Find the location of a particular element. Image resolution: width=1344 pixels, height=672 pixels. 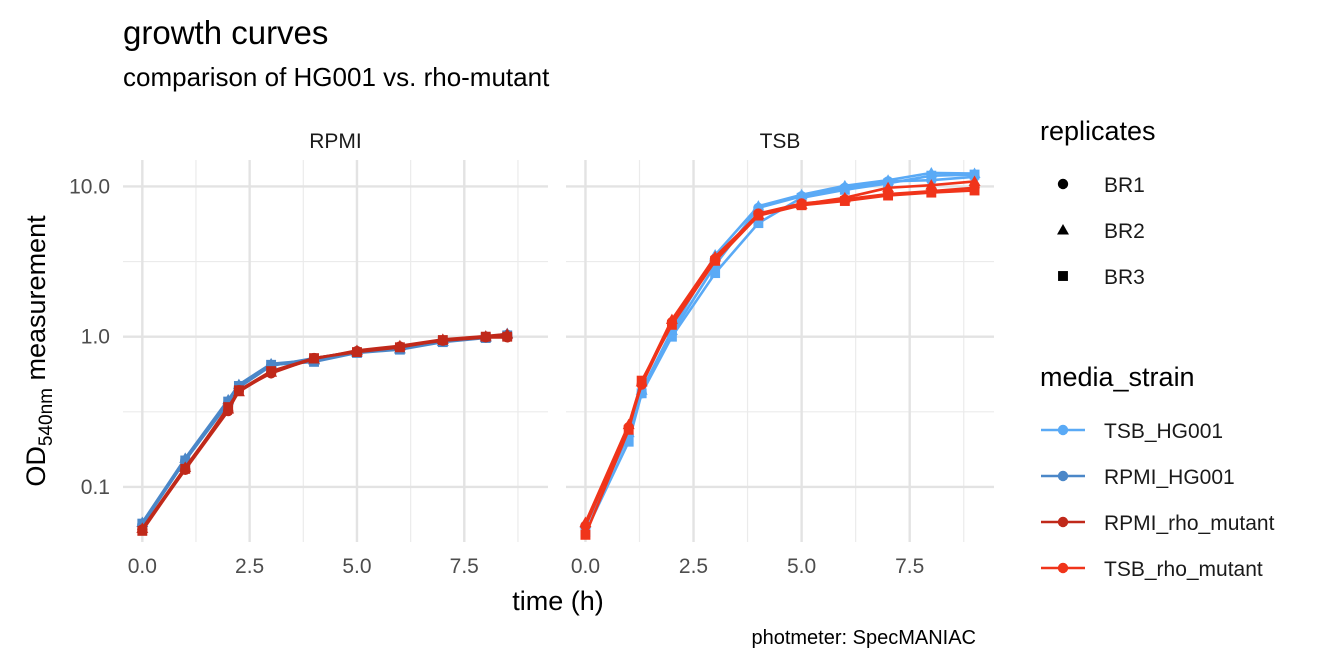

y-tick-label: 0.1 is located at coordinates (95, 487).